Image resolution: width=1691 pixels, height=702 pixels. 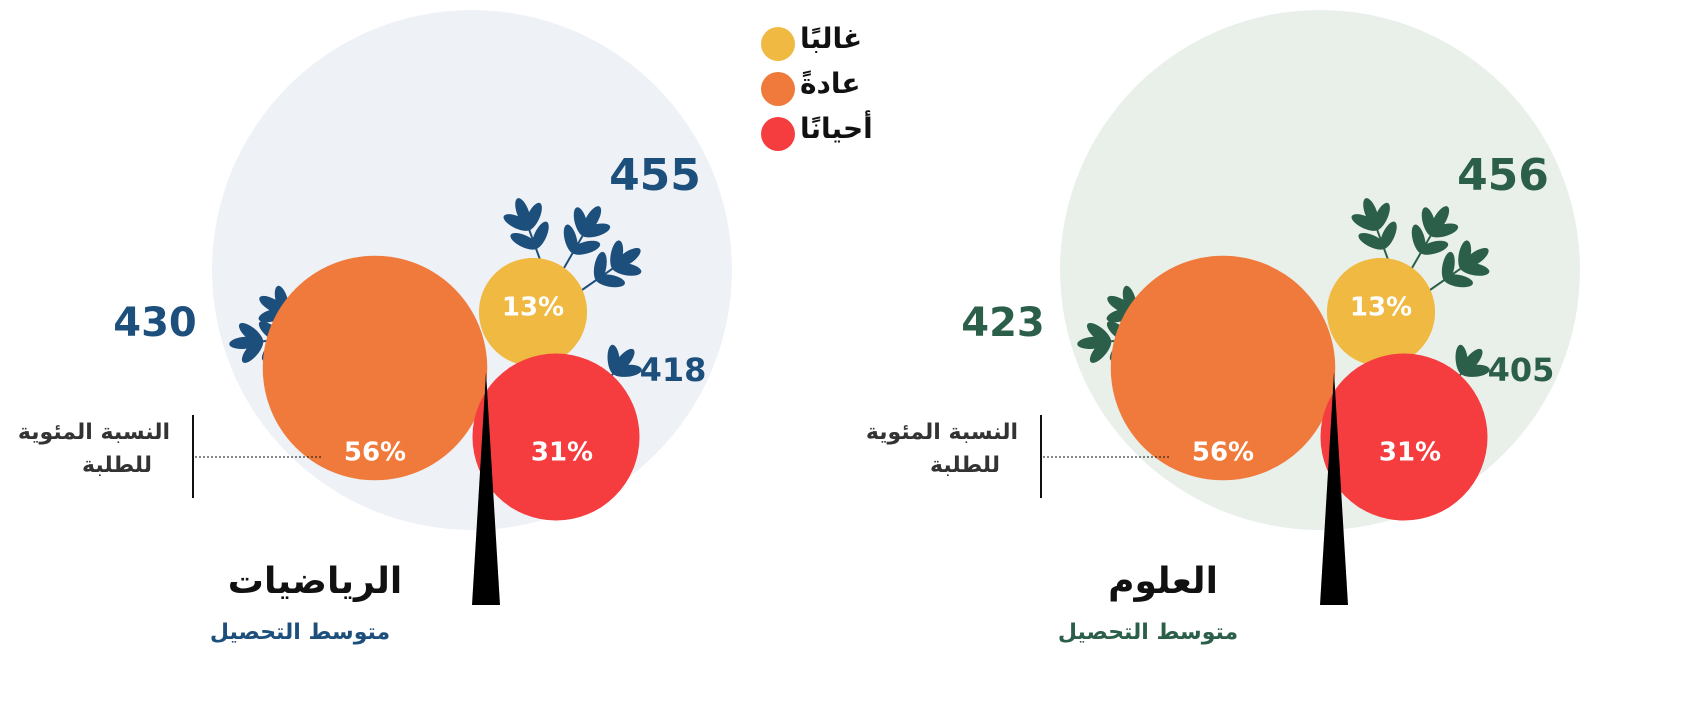 What do you see at coordinates (673, 370) in the screenshot?
I see `score-label: 418` at bounding box center [673, 370].